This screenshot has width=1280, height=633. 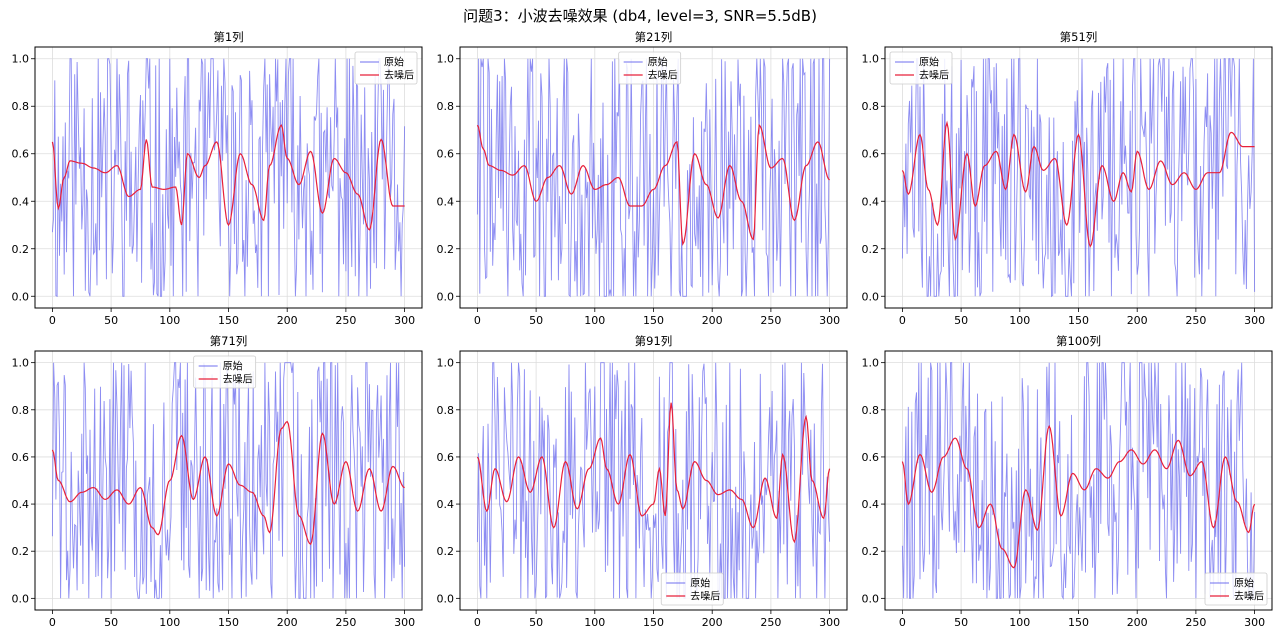 What do you see at coordinates (654, 341) in the screenshot?
I see `subplot-title: 第91列` at bounding box center [654, 341].